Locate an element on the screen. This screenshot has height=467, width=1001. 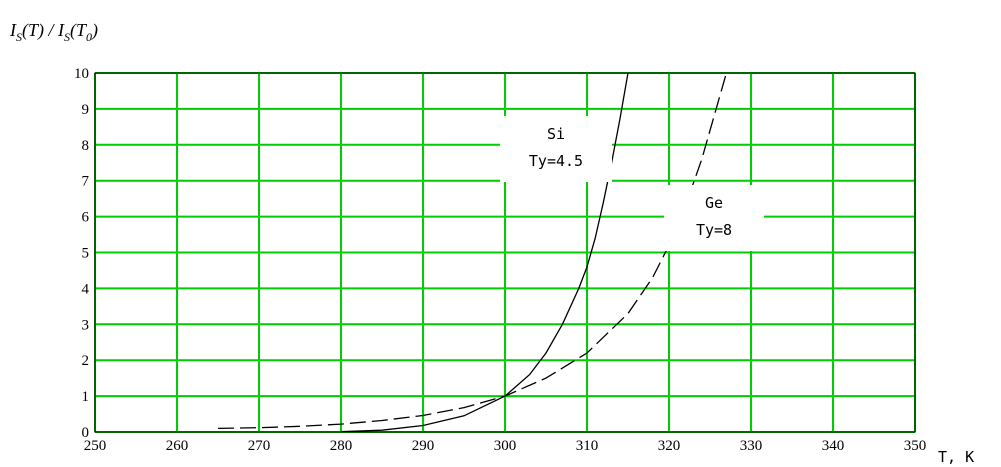
x-tick-label: 270 is located at coordinates (259, 446).